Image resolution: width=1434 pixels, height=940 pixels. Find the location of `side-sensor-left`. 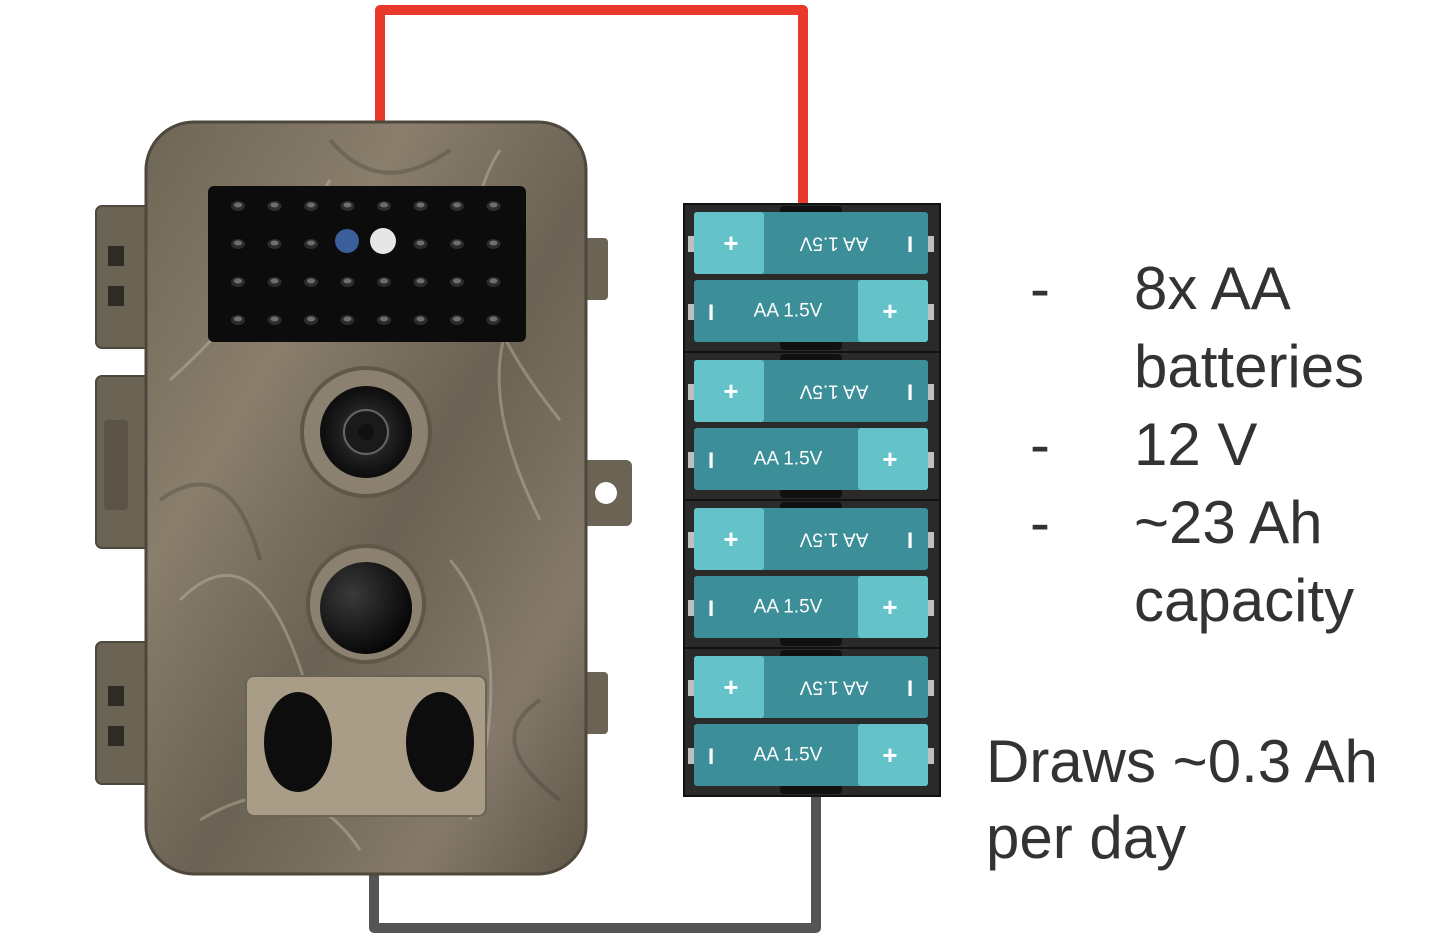

side-sensor-left is located at coordinates (298, 742).